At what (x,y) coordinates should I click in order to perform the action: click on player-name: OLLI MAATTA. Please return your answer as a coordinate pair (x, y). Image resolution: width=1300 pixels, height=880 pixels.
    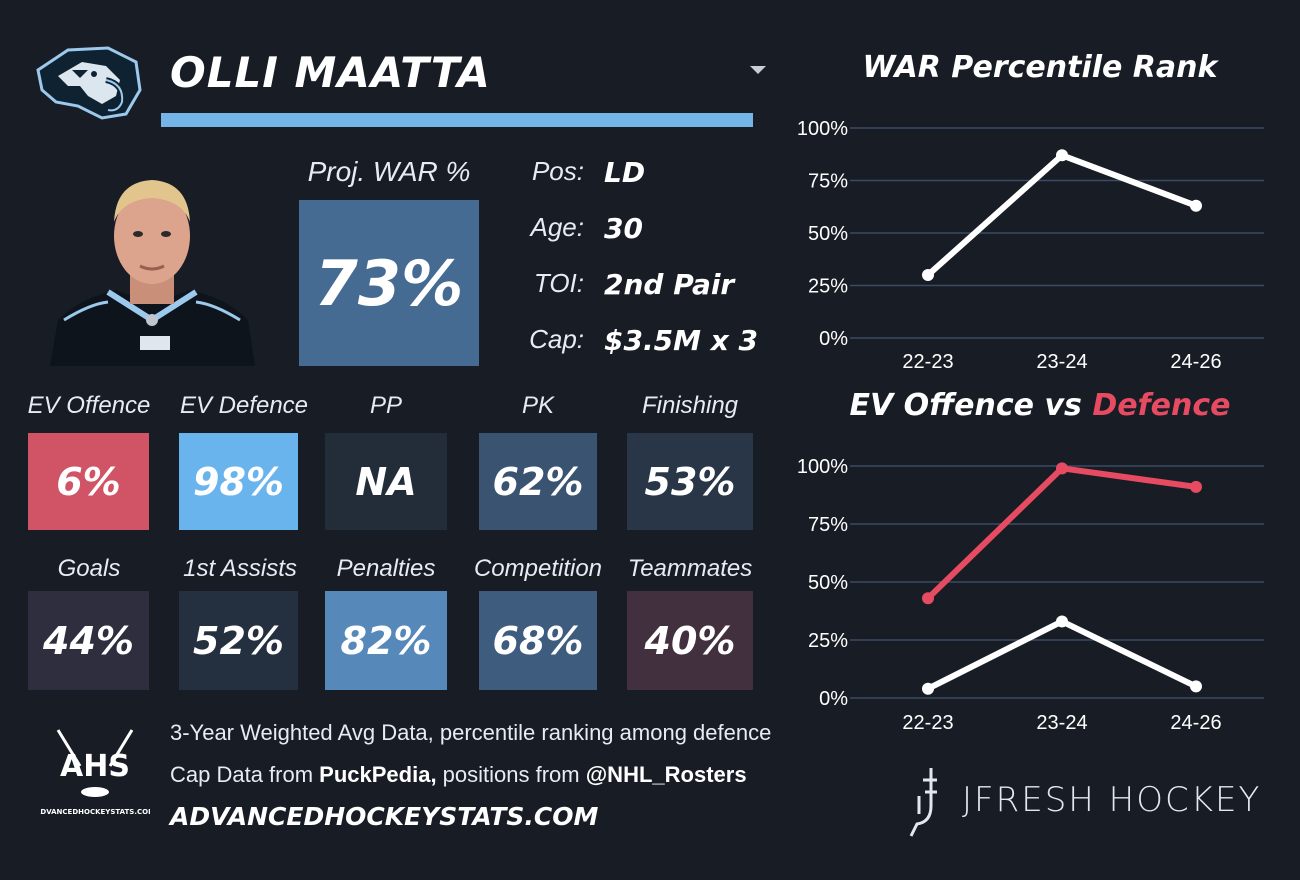
    Looking at the image, I should click on (330, 72).